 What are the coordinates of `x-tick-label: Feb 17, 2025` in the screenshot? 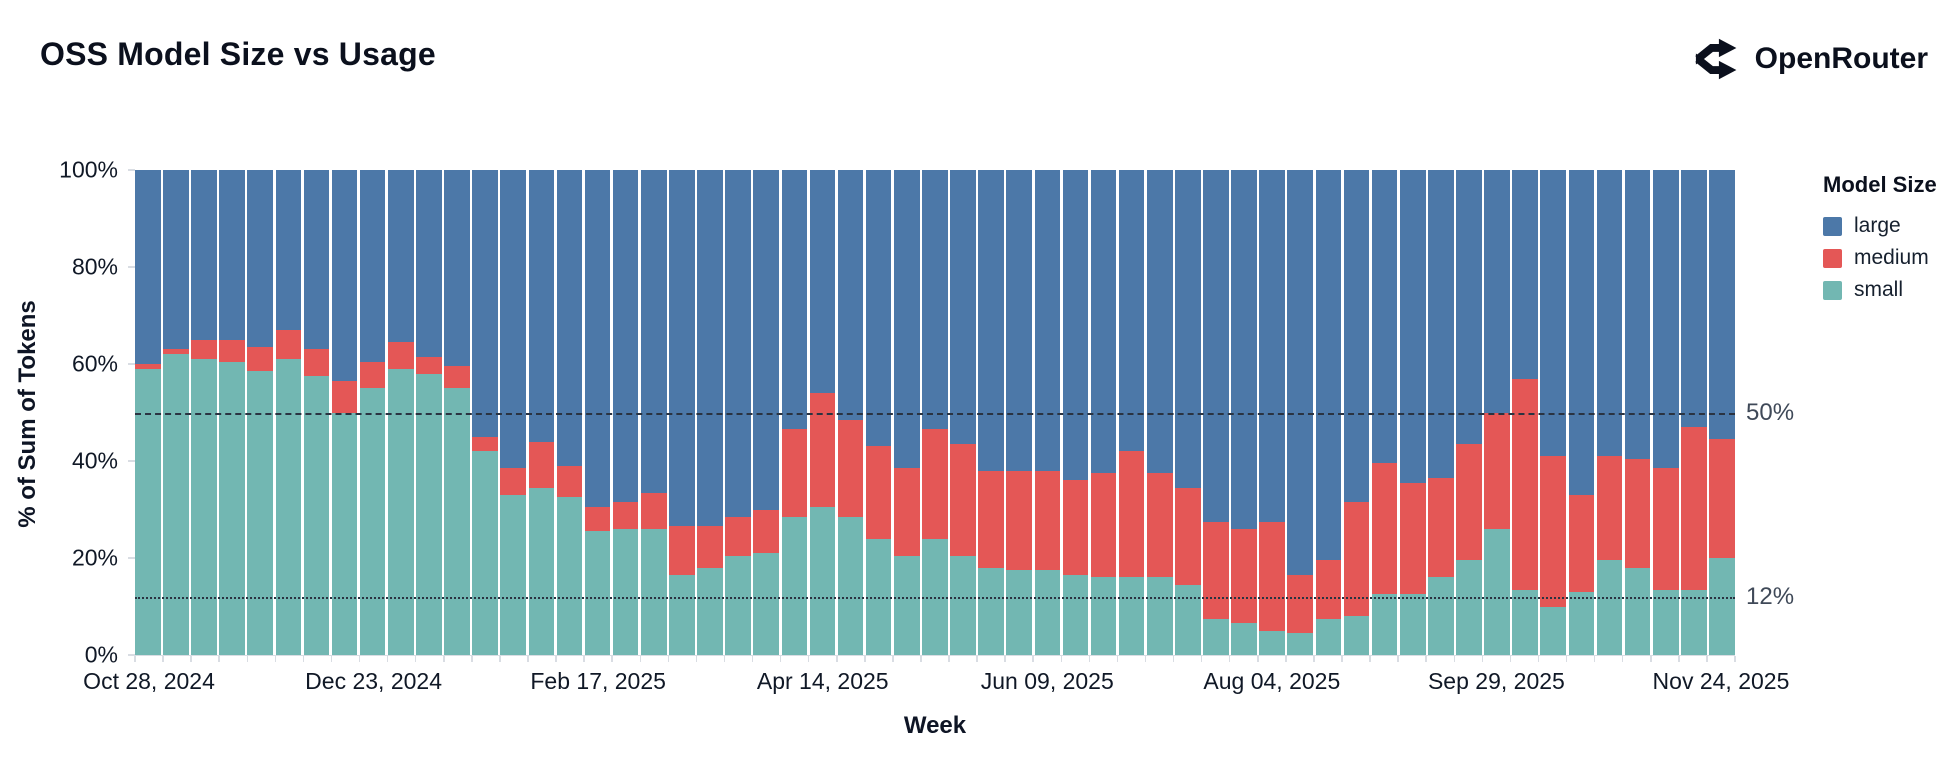 It's located at (598, 681).